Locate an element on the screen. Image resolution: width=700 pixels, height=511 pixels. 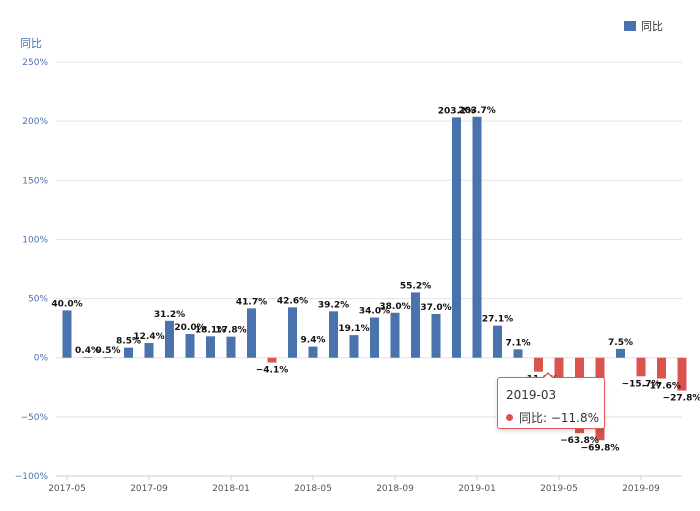
y-tick-label: −100% is located at coordinates (32, 477).